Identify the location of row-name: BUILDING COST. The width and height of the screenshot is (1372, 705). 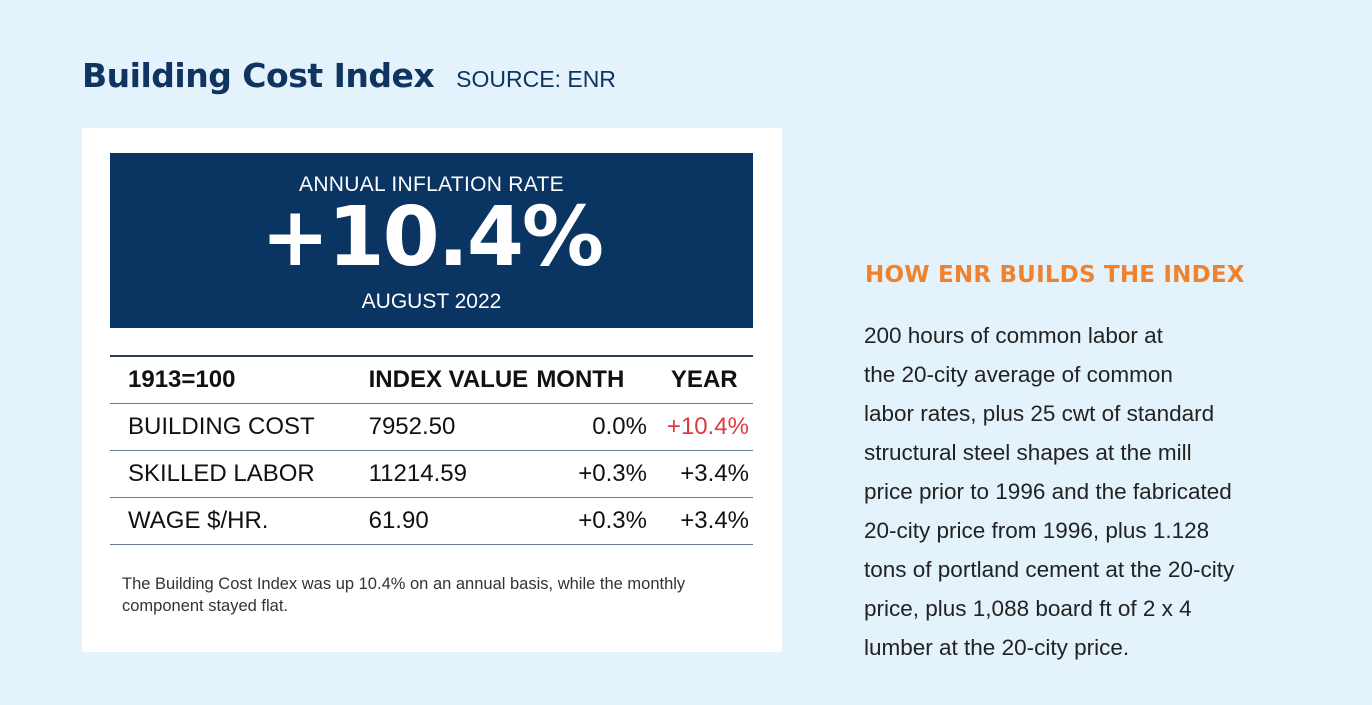
(239, 427).